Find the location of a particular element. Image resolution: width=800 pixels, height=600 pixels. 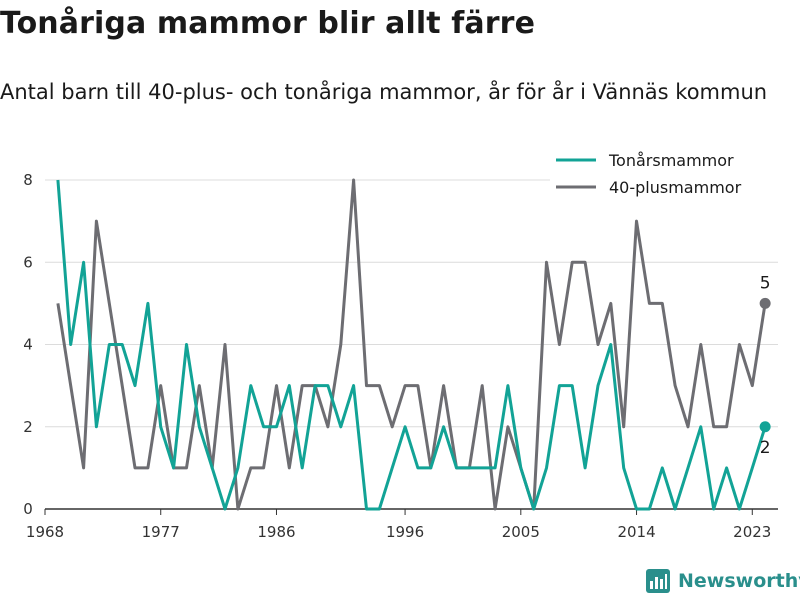

legend-box is located at coordinates (665, 176).